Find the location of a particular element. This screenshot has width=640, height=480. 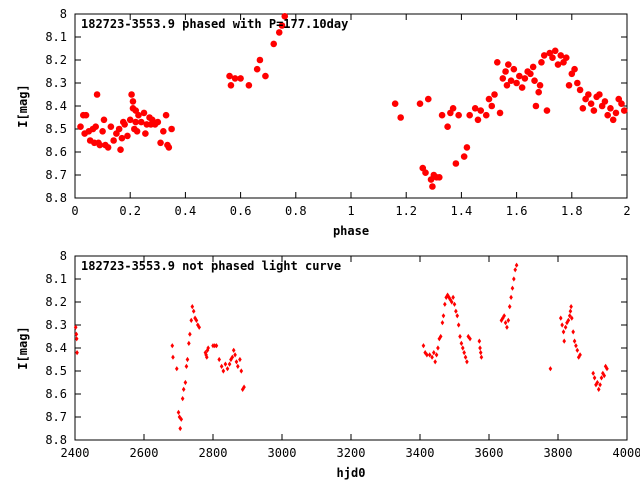

y-tick-label: 8.7 is located at coordinates (56, 417).